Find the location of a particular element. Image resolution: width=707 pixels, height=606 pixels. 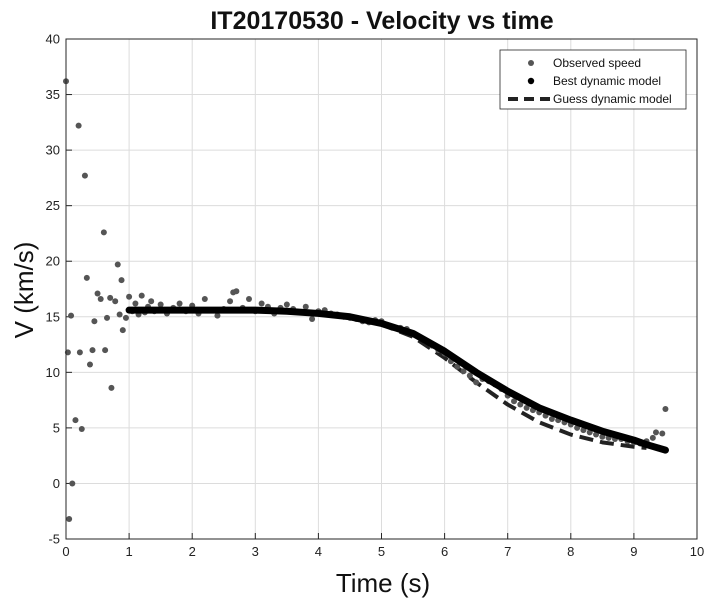

y-tick-label: 10 is located at coordinates (53, 372).